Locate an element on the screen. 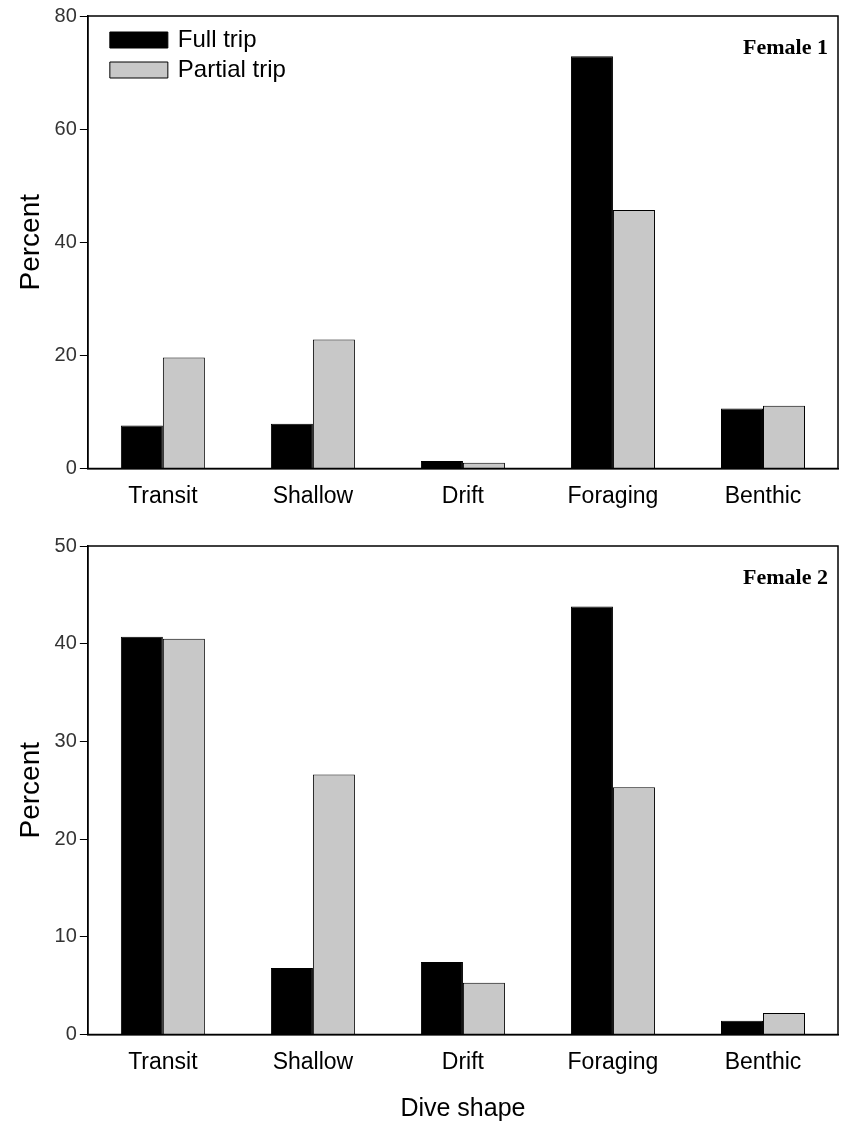 The height and width of the screenshot is (1134, 864). y-tick-label: 30 is located at coordinates (65, 739).